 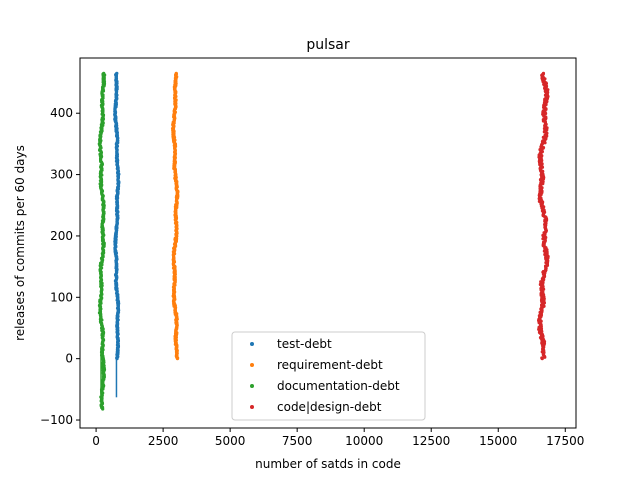 I want to click on legend-box, so click(x=328, y=376).